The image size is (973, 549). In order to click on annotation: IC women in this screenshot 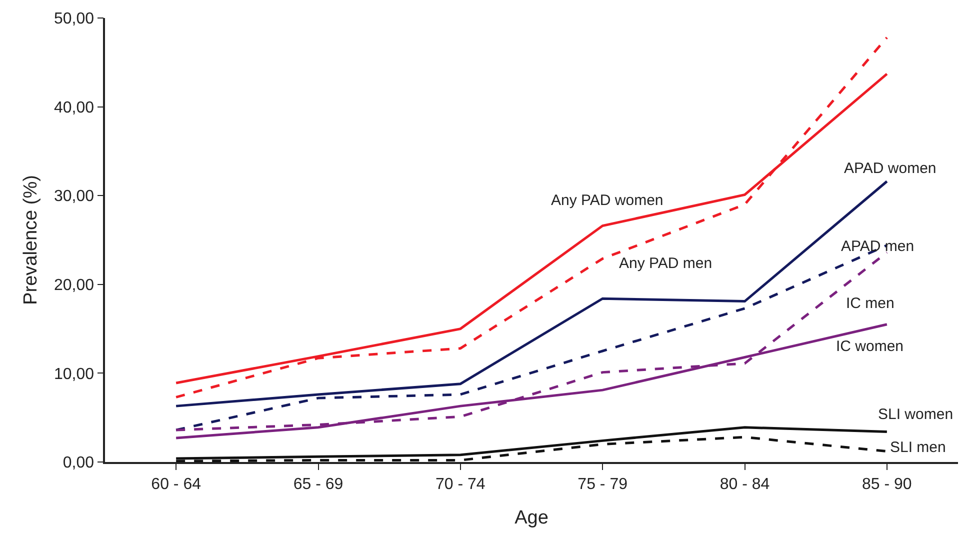, I will do `click(870, 346)`.